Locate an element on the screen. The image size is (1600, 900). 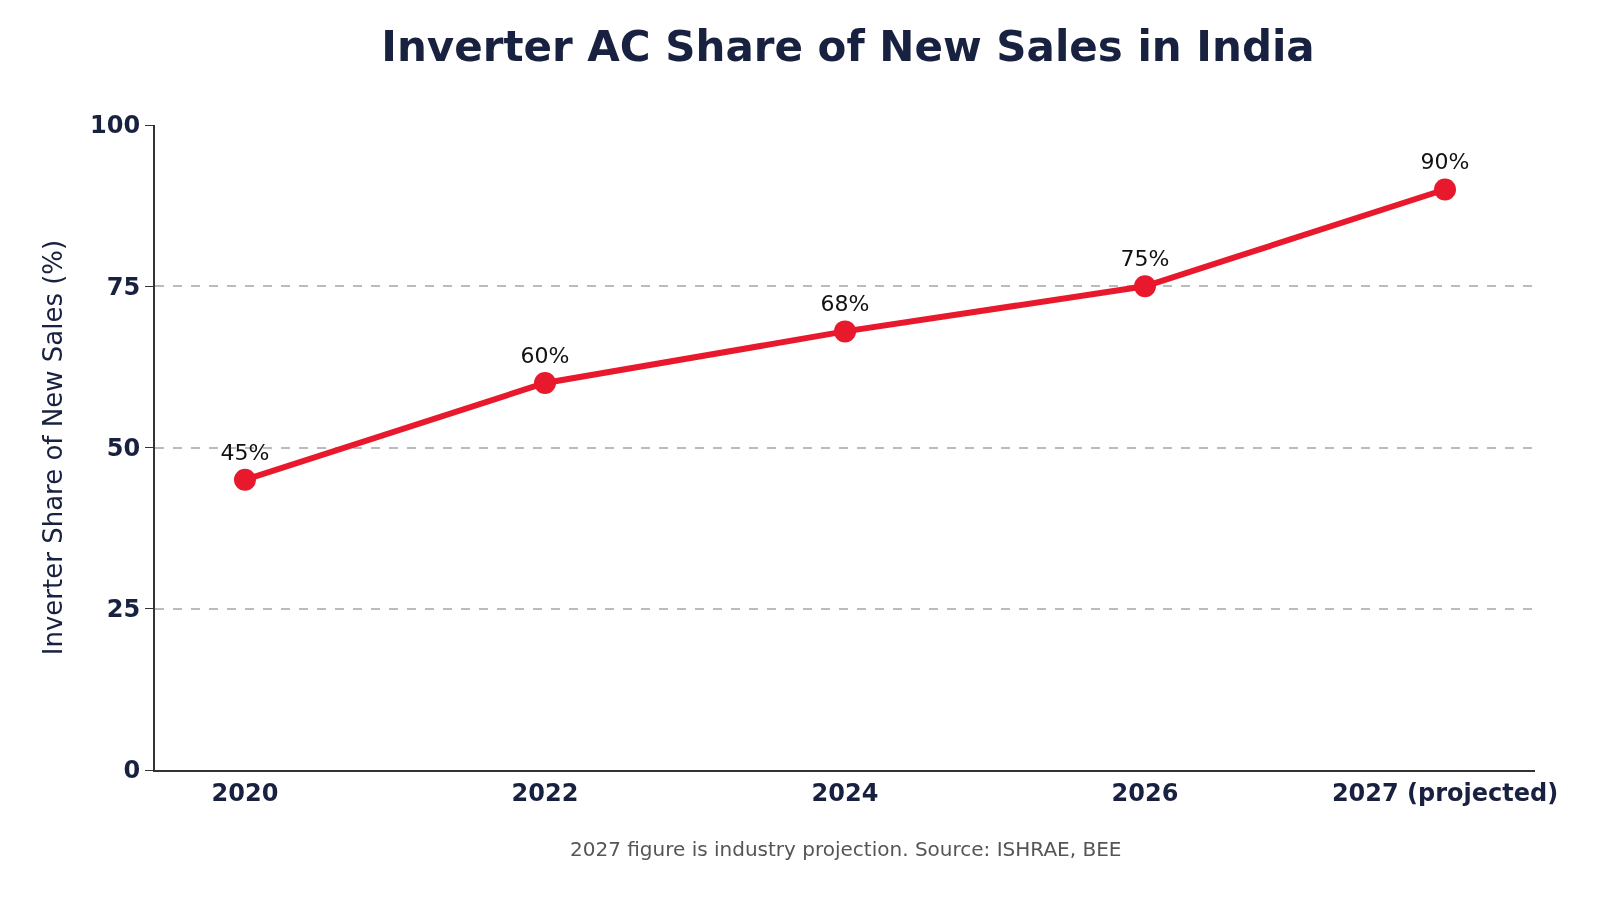
x-tick-label: 2020 is located at coordinates (245, 792).